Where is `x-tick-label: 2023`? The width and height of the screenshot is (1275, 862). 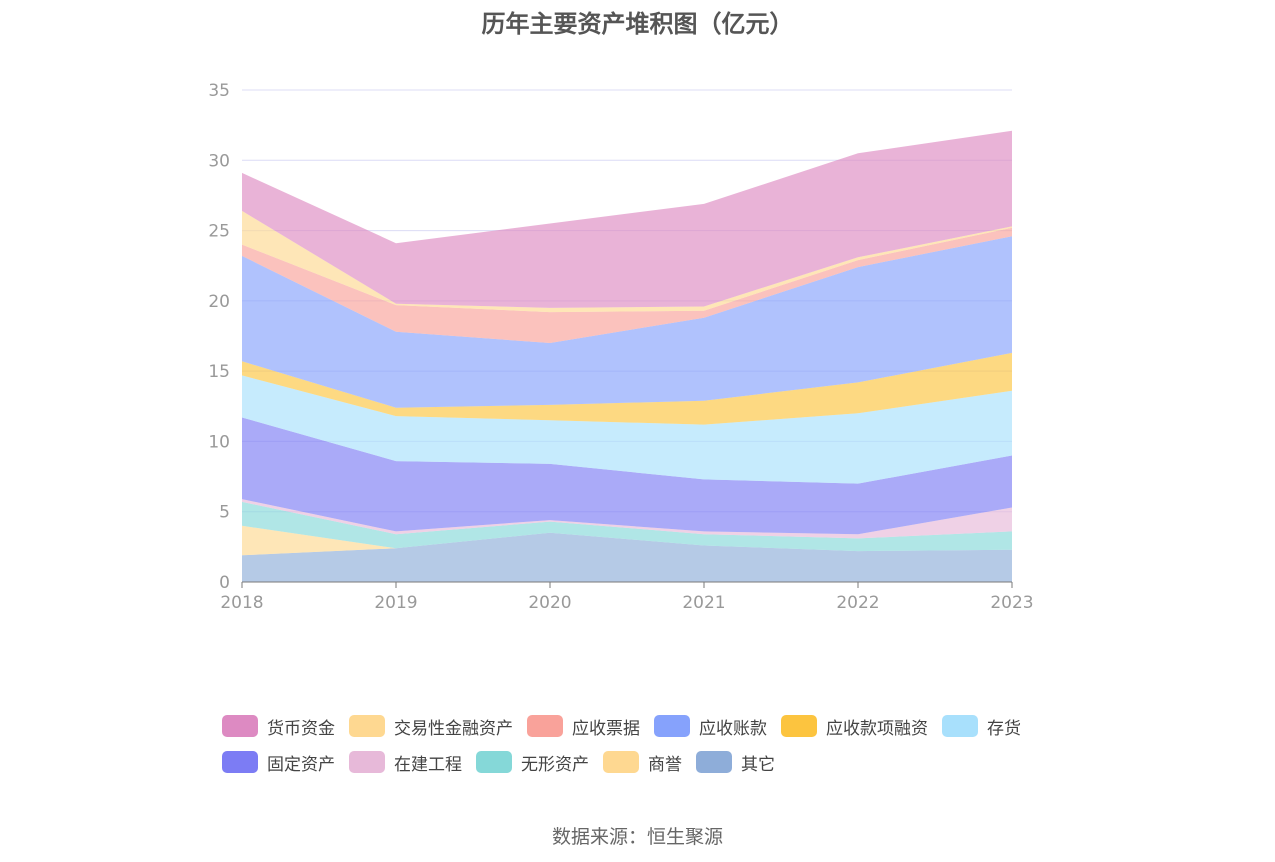 x-tick-label: 2023 is located at coordinates (1011, 603).